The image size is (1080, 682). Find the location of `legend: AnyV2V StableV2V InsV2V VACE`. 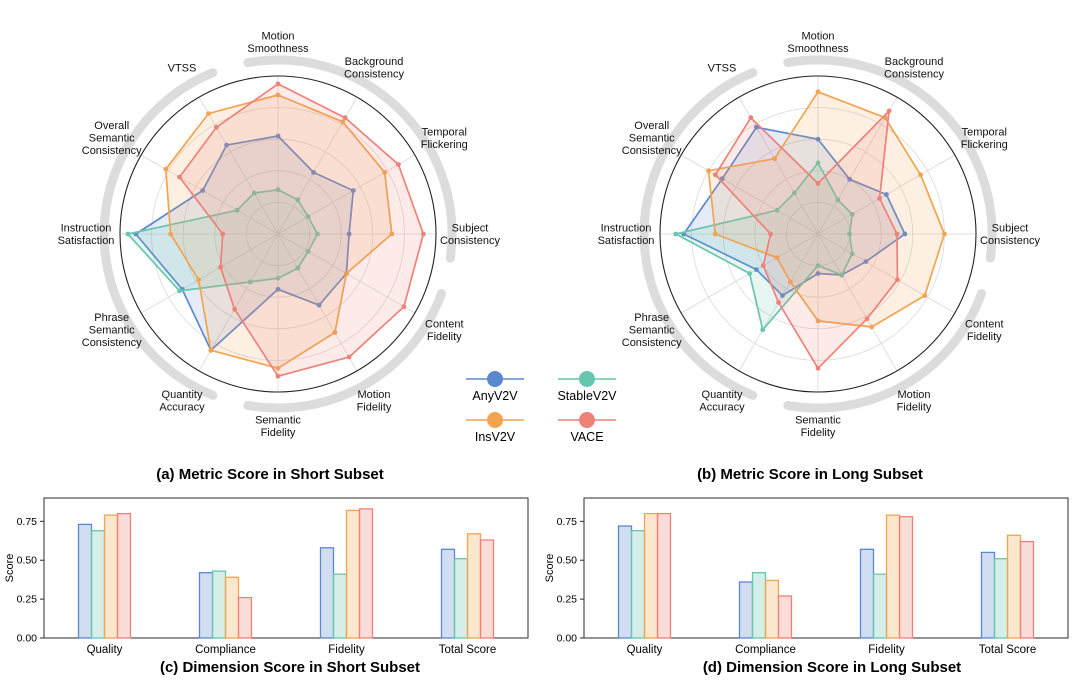

legend: AnyV2V StableV2V InsV2V VACE is located at coordinates (541, 407).